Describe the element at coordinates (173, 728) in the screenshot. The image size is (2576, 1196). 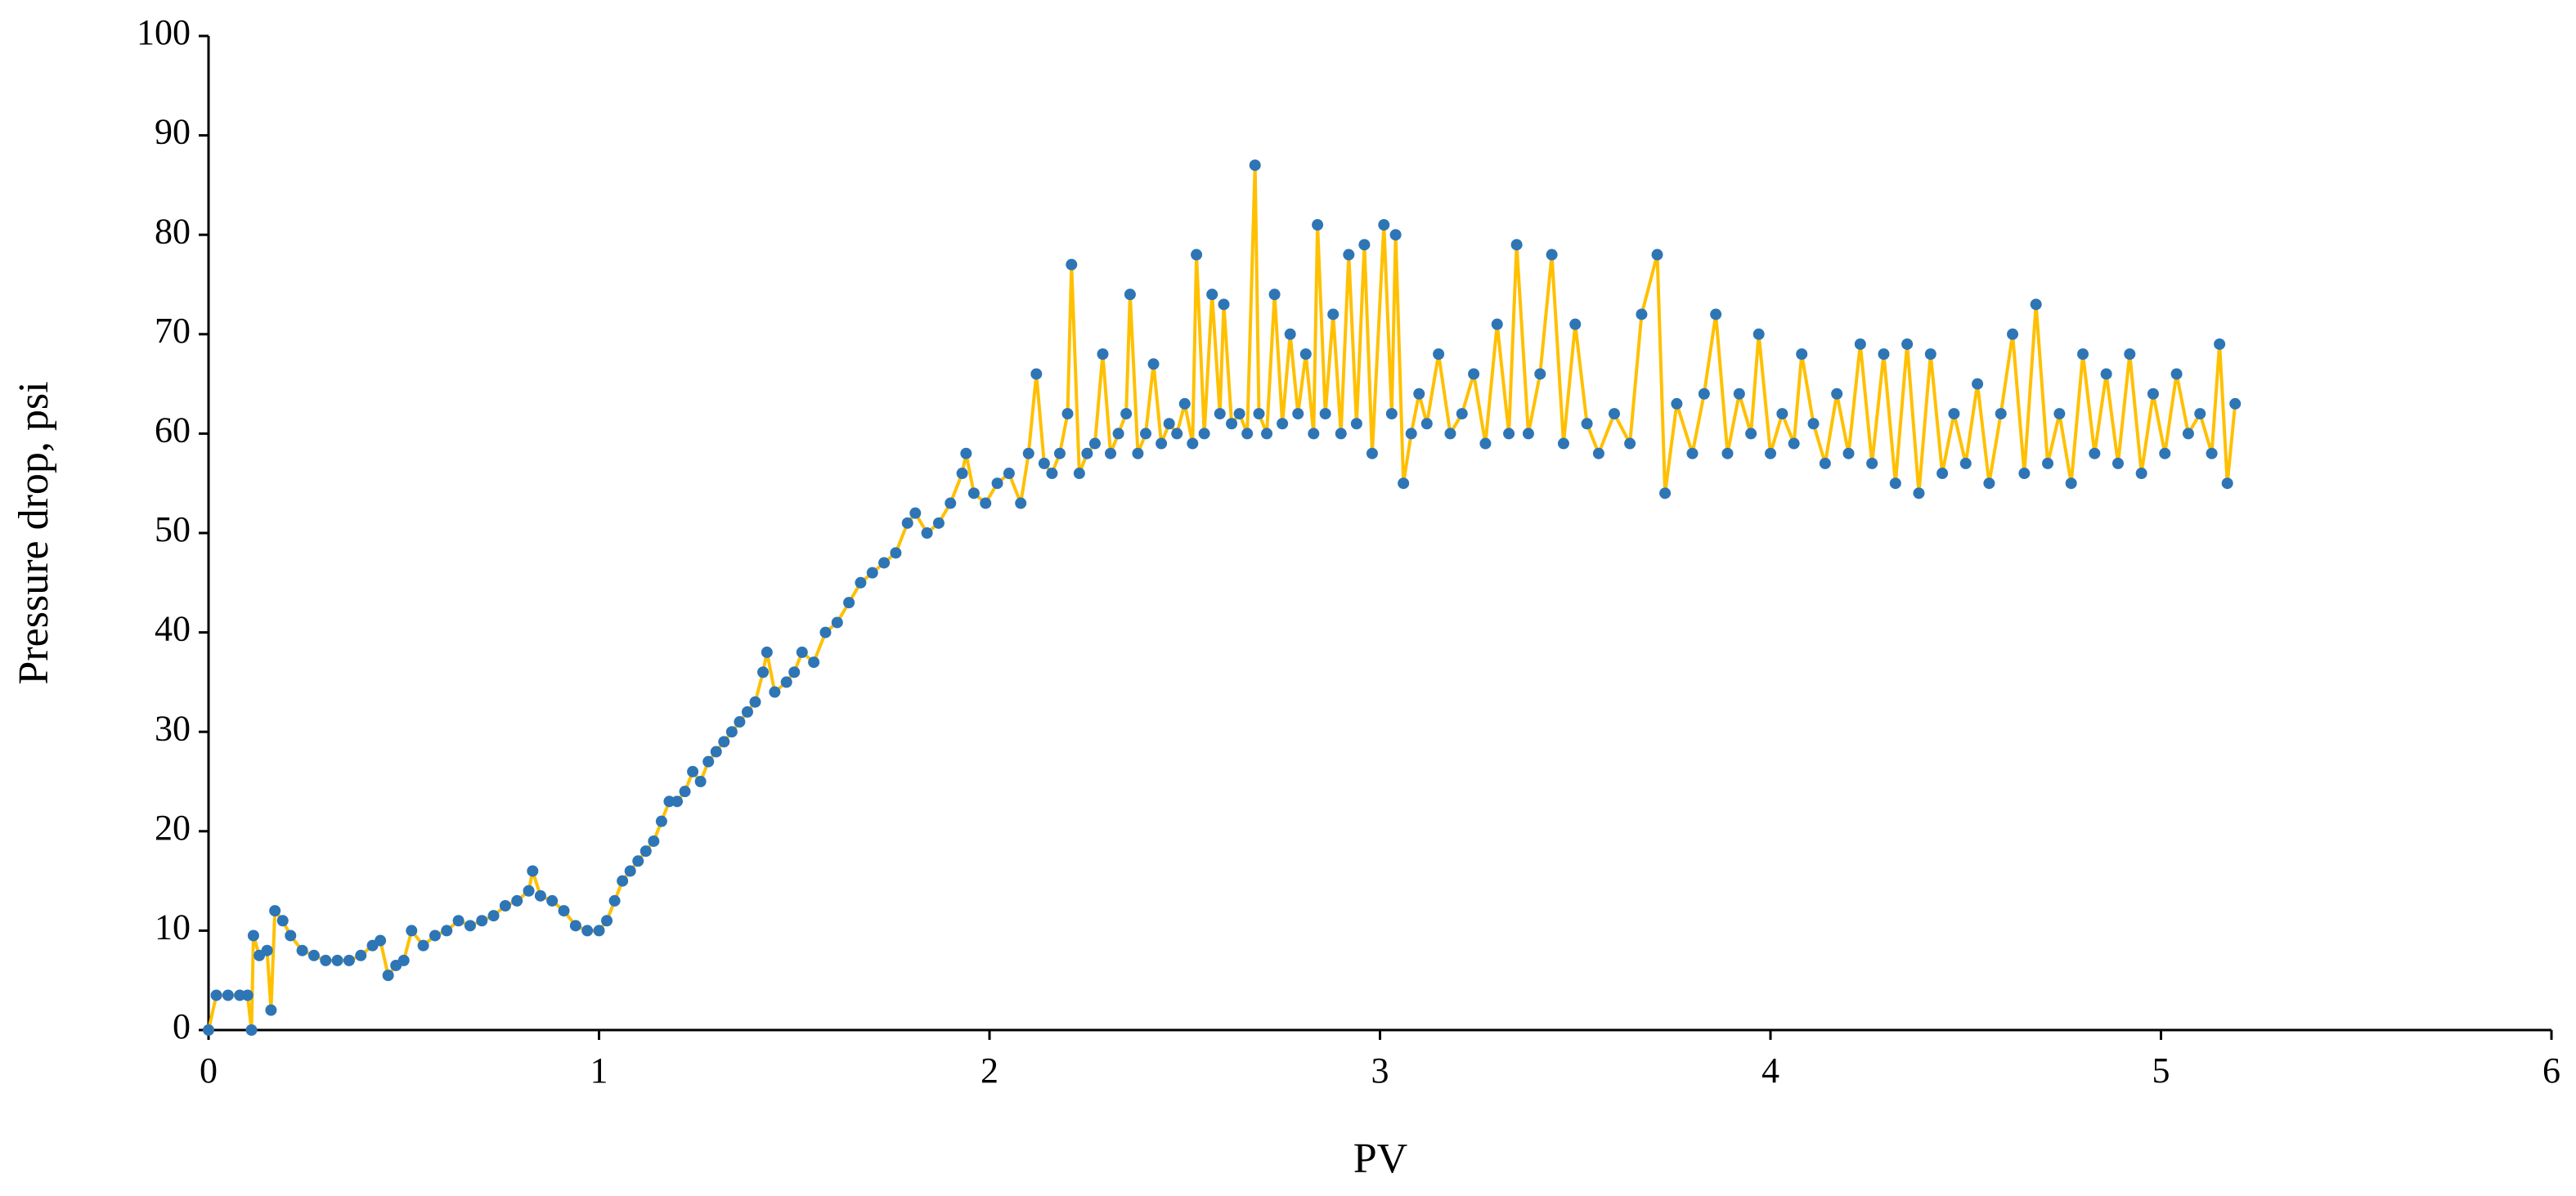
I see `y-tick-label: 30` at that location.